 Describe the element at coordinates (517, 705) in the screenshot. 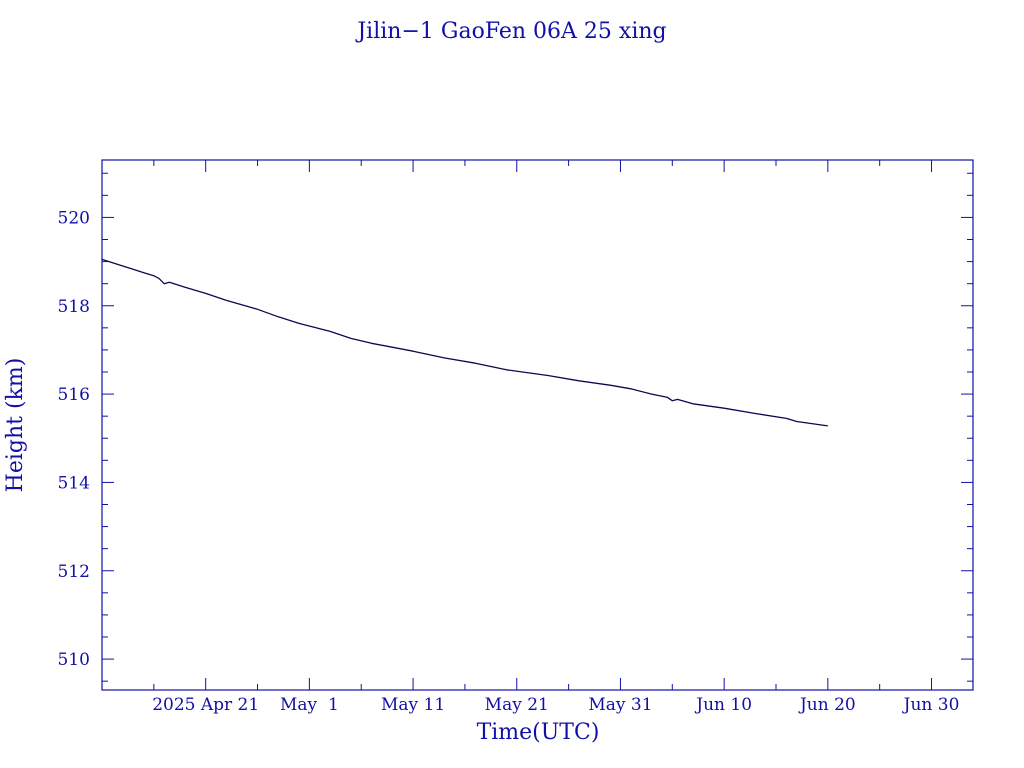

I see `x-tick-label: May 21` at that location.